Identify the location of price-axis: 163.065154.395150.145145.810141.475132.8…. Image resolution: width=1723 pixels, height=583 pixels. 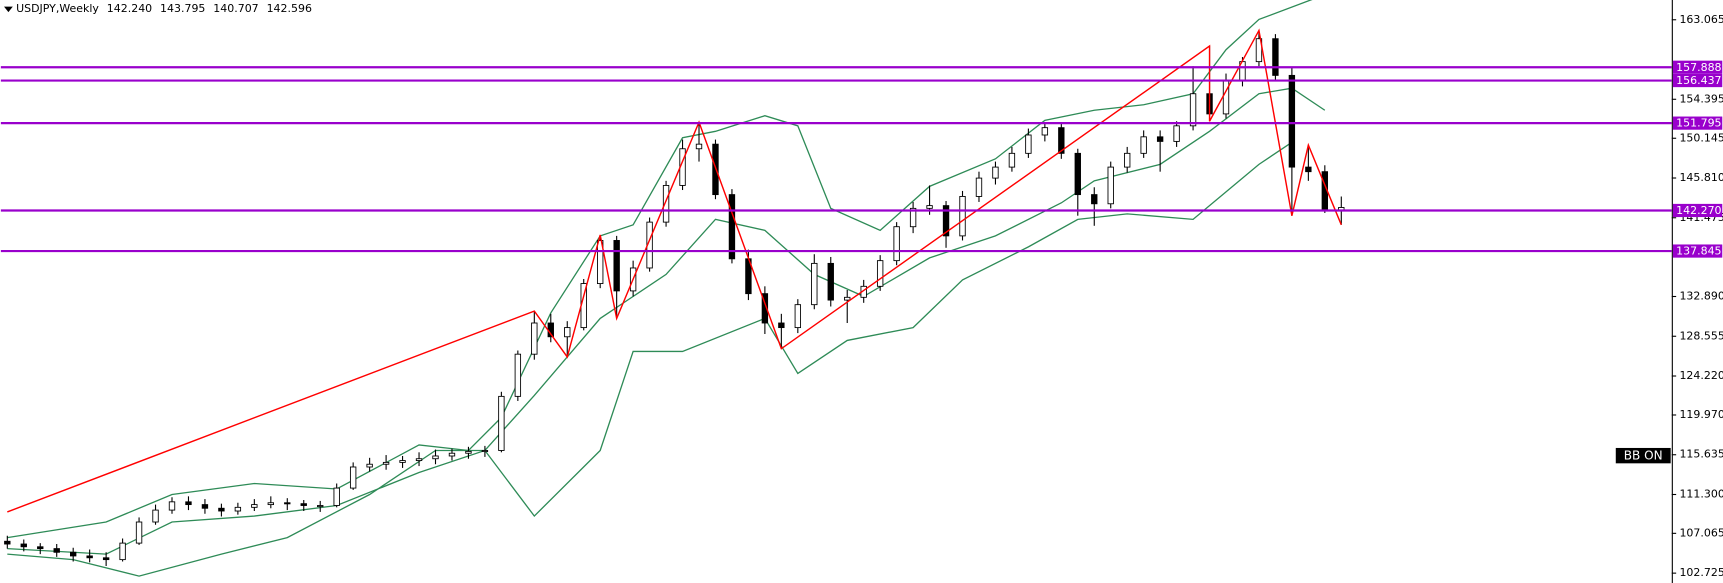
(1697, 296).